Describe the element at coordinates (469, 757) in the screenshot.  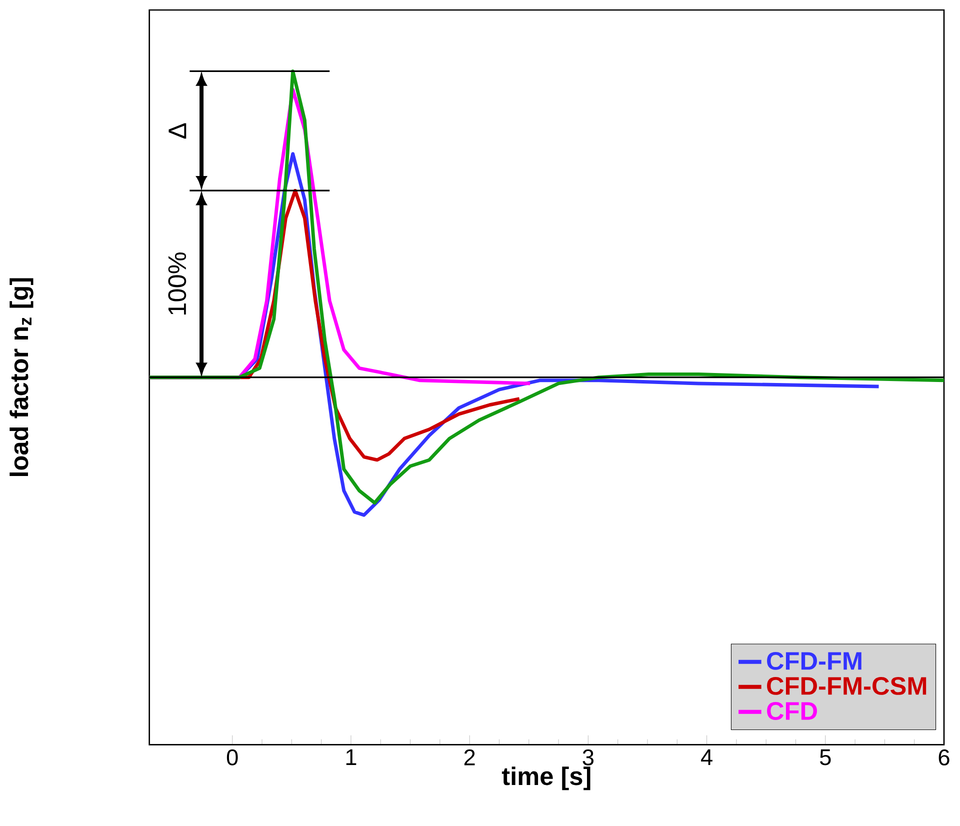
I see `x-tick-label: 2` at that location.